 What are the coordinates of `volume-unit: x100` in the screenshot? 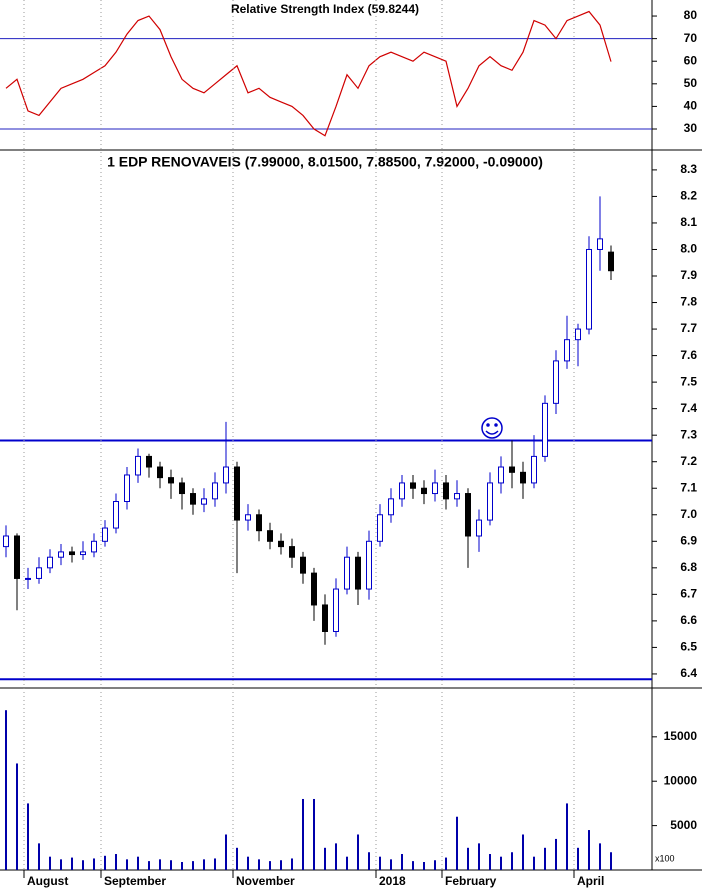 It's located at (665, 858).